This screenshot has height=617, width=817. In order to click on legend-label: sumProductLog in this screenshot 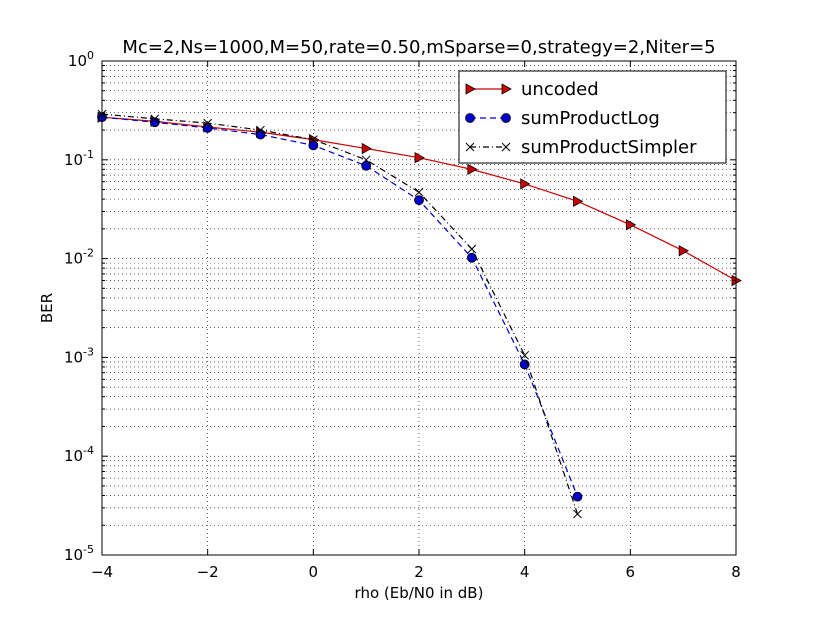, I will do `click(590, 118)`.